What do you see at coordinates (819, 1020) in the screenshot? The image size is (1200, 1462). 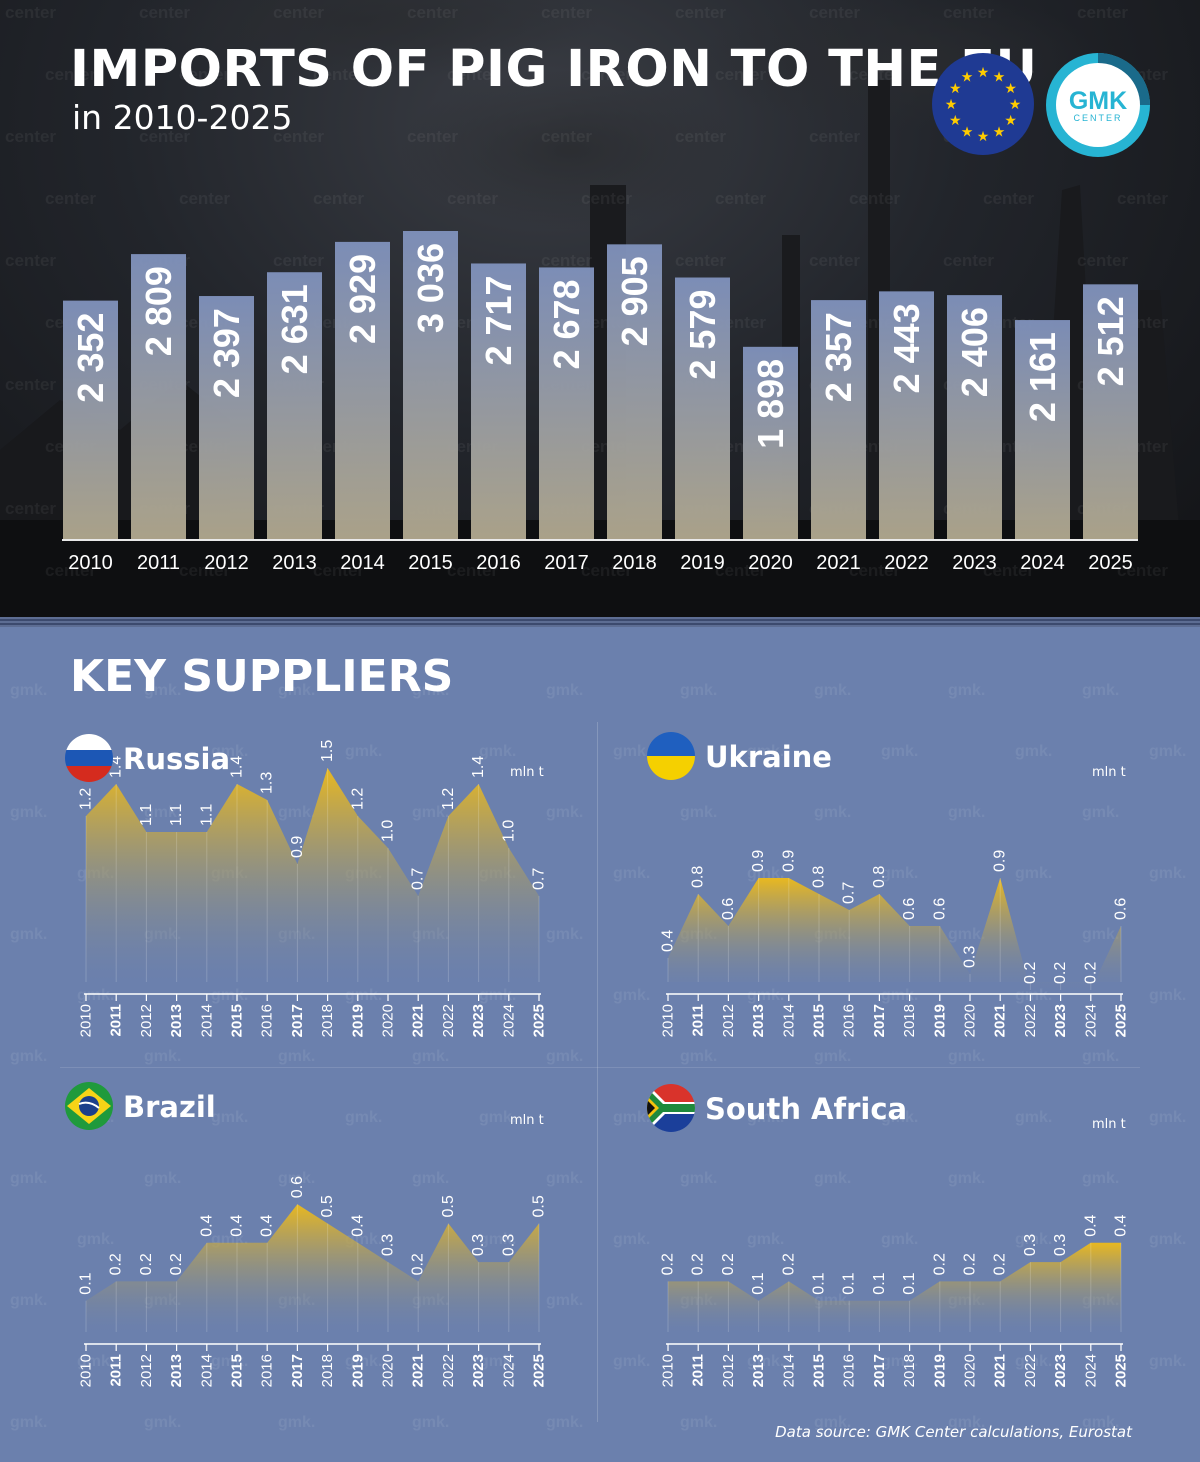 I see `x-tick-label: 2015` at bounding box center [819, 1020].